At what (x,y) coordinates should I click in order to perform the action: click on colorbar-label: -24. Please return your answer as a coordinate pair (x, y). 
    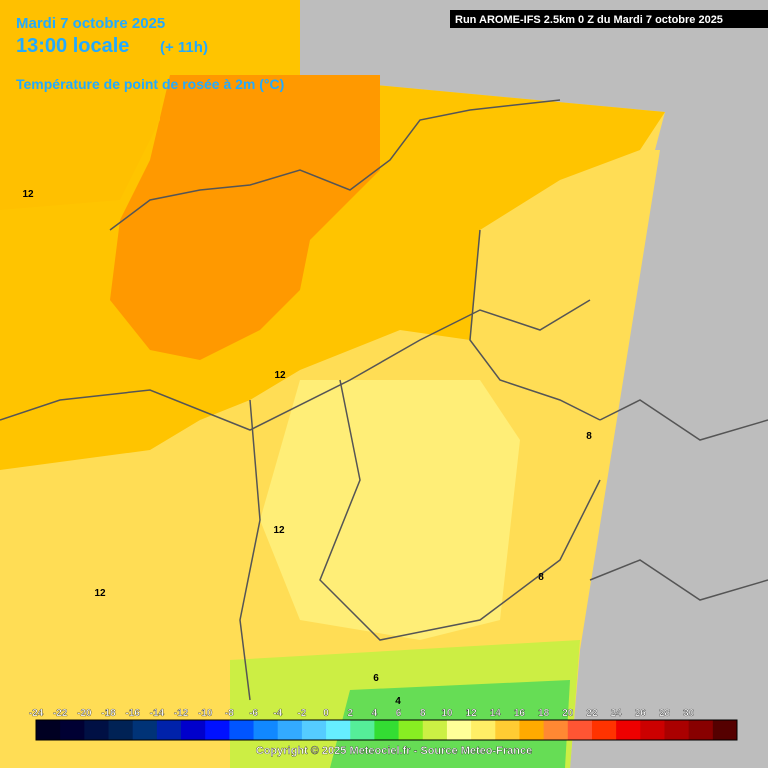
    Looking at the image, I should click on (36, 713).